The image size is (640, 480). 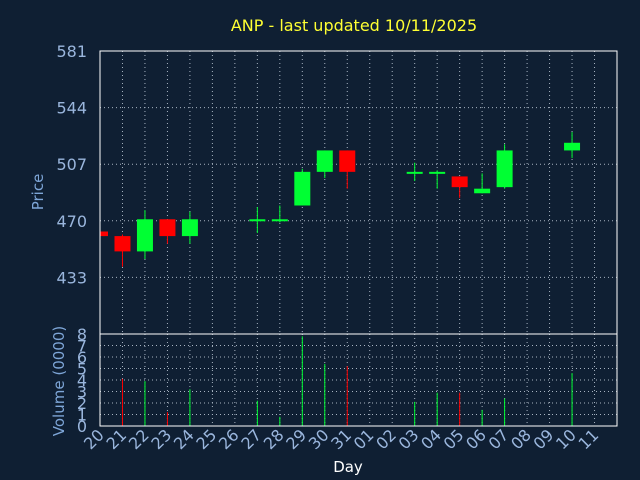 I want to click on volume-tick-label: 4, so click(x=82, y=380).